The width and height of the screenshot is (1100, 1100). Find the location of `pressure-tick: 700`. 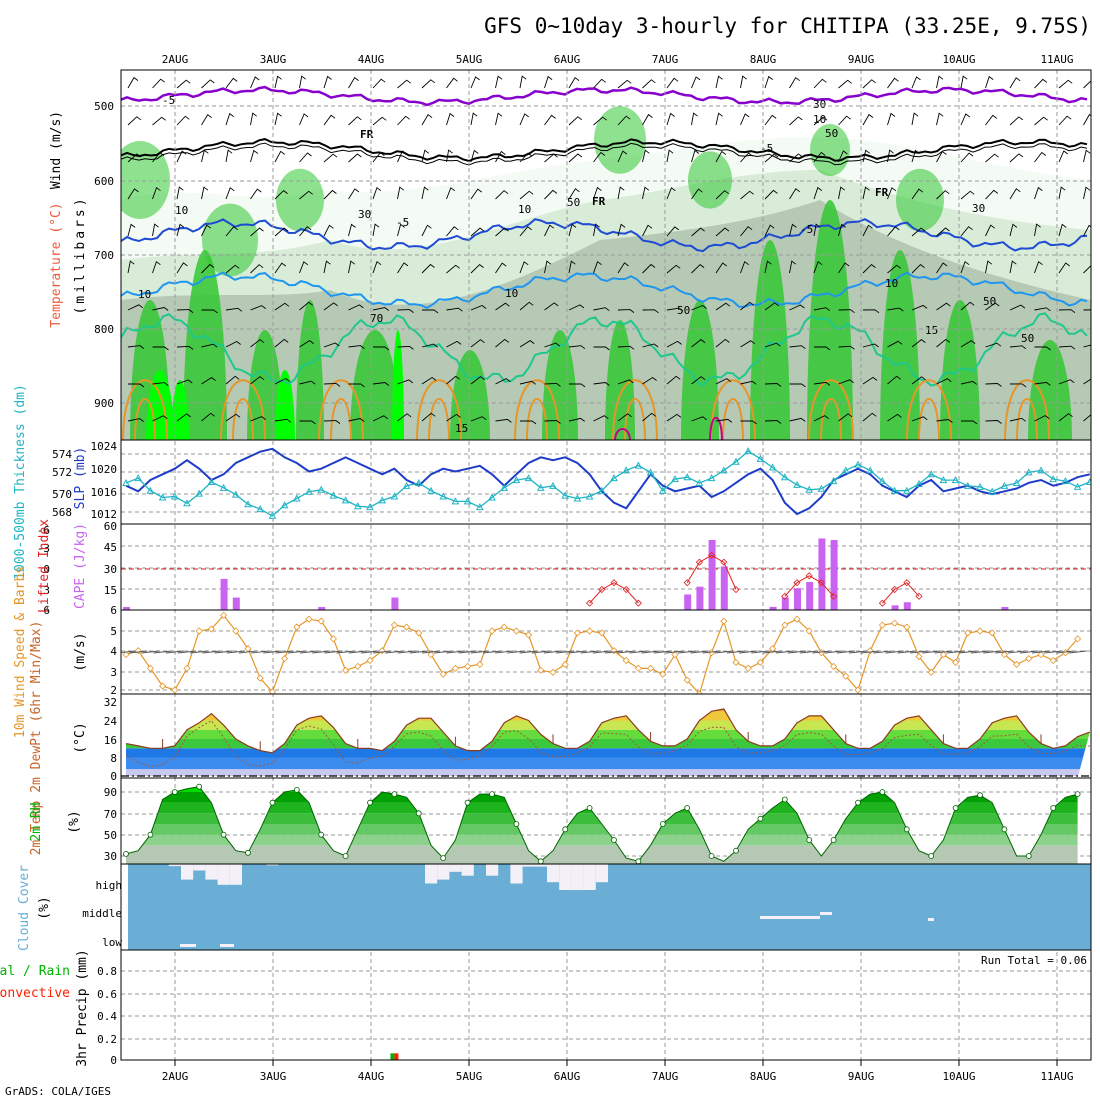

pressure-tick: 700 is located at coordinates (104, 255).